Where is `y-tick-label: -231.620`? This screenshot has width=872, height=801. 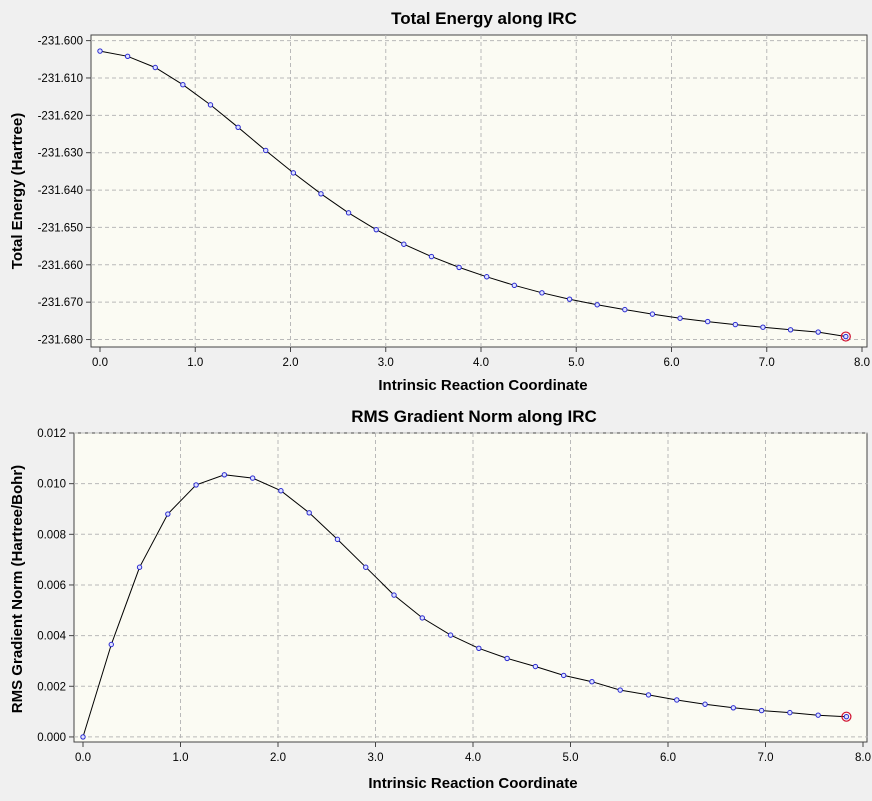
y-tick-label: -231.620 is located at coordinates (60, 116).